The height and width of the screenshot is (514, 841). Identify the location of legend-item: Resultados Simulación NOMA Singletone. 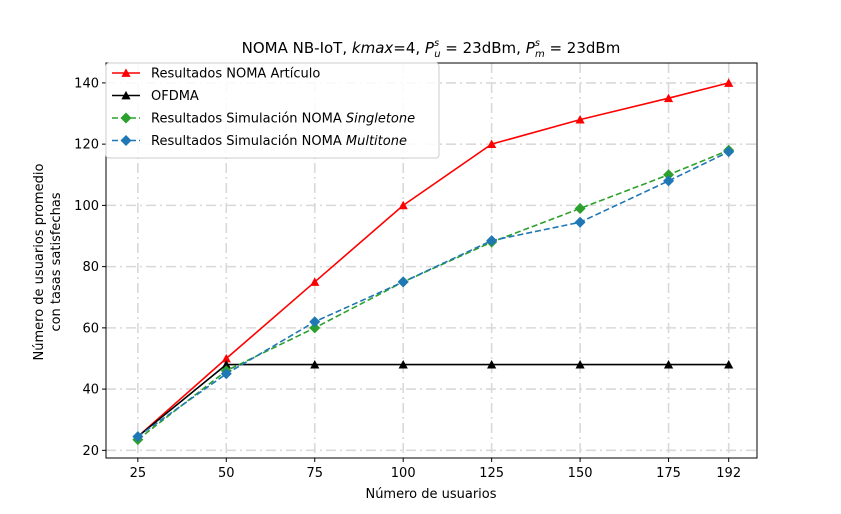
(263, 119).